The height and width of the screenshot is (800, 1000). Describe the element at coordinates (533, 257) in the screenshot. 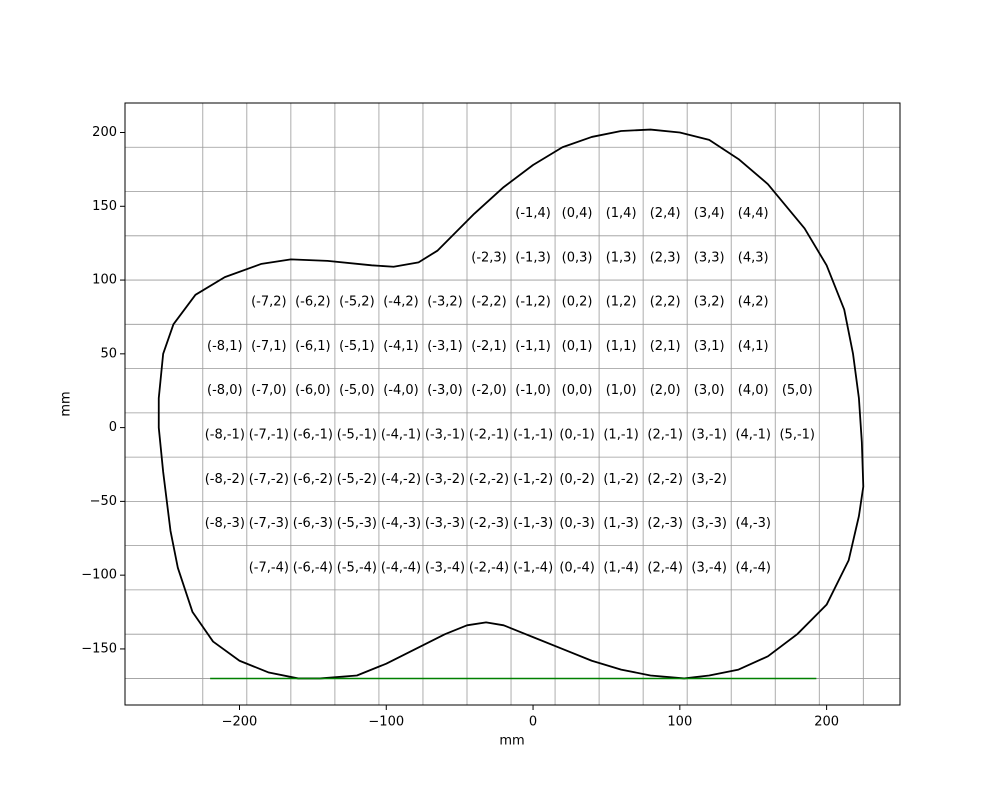

I see `cell-label: (-1,3)` at that location.